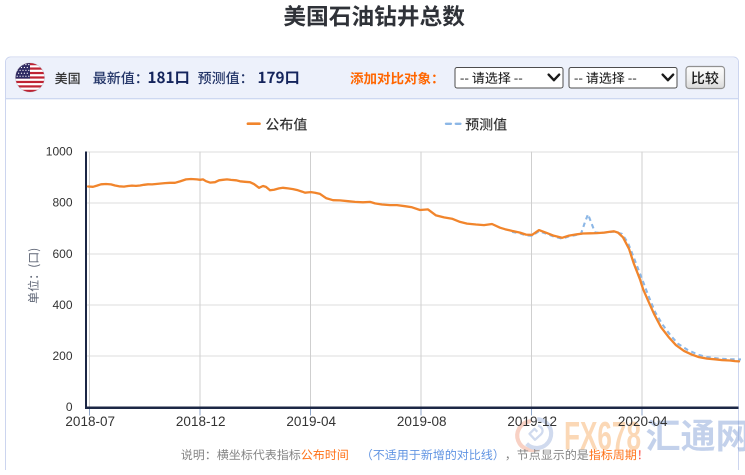 This screenshot has height=475, width=745. What do you see at coordinates (62, 305) in the screenshot?
I see `svg-text: 400` at bounding box center [62, 305].